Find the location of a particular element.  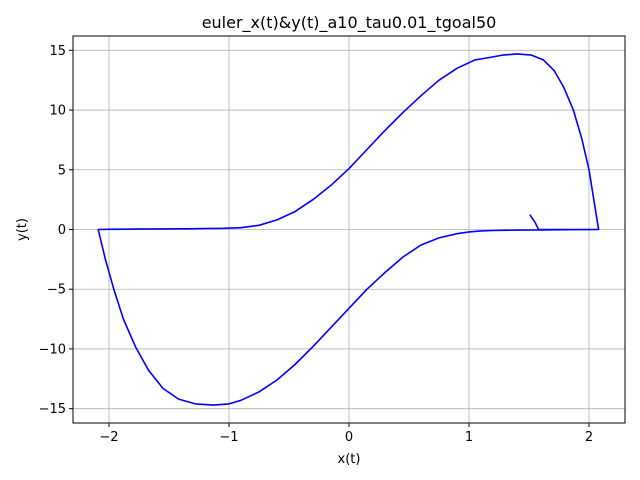

x-tick-label: 2 is located at coordinates (589, 437).